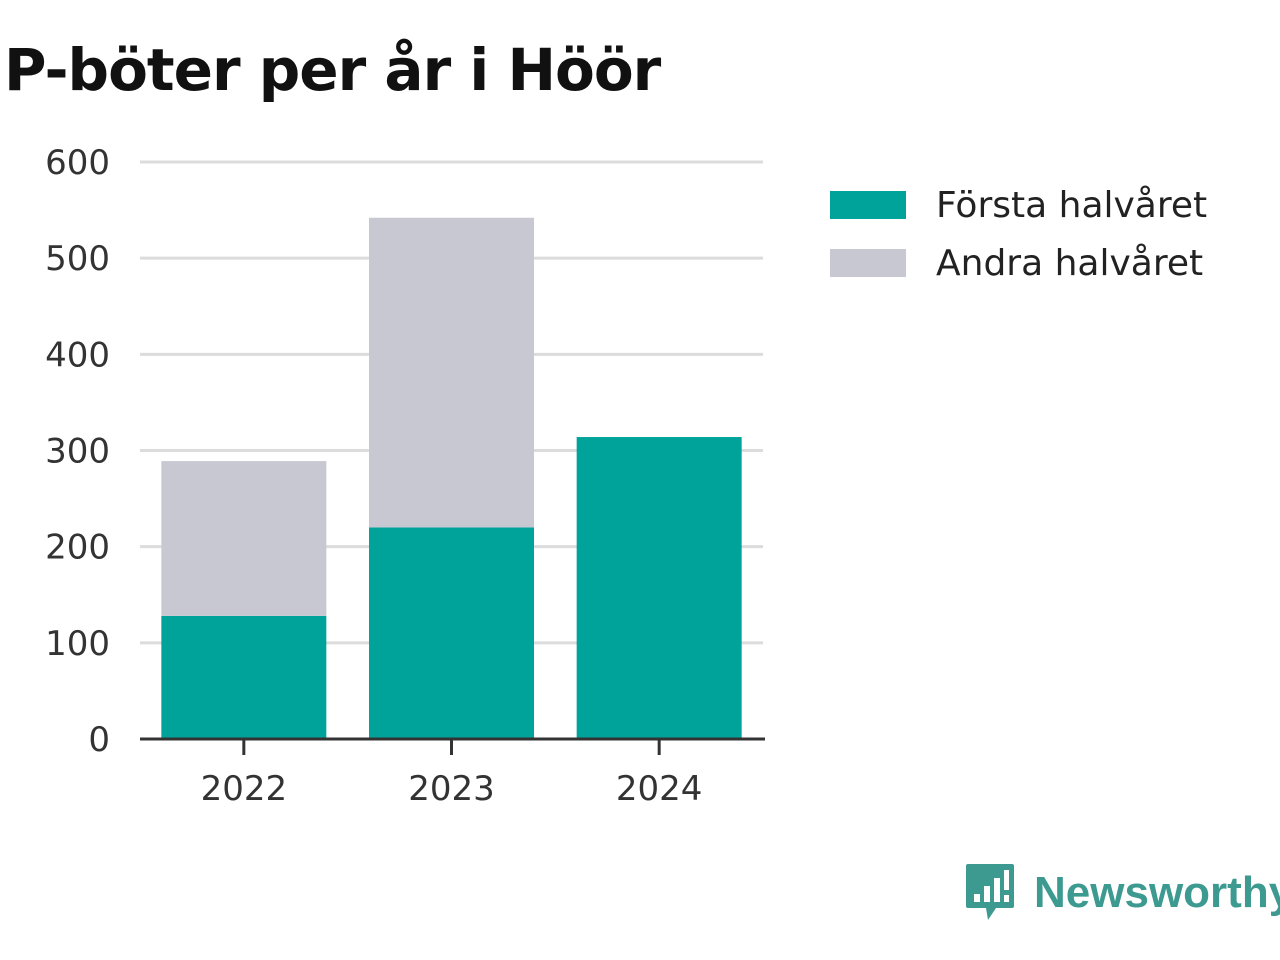 The width and height of the screenshot is (1280, 960). What do you see at coordinates (659, 588) in the screenshot?
I see `bar-first-half-2024` at bounding box center [659, 588].